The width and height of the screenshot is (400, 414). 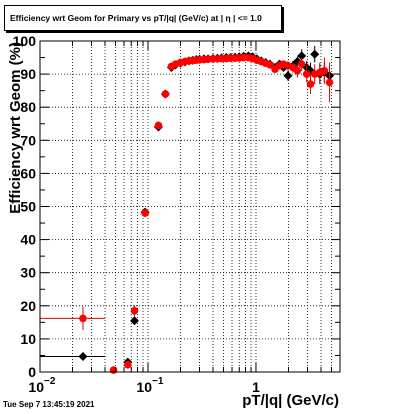 What do you see at coordinates (256, 387) in the screenshot?
I see `x-tick-label: 1` at bounding box center [256, 387].